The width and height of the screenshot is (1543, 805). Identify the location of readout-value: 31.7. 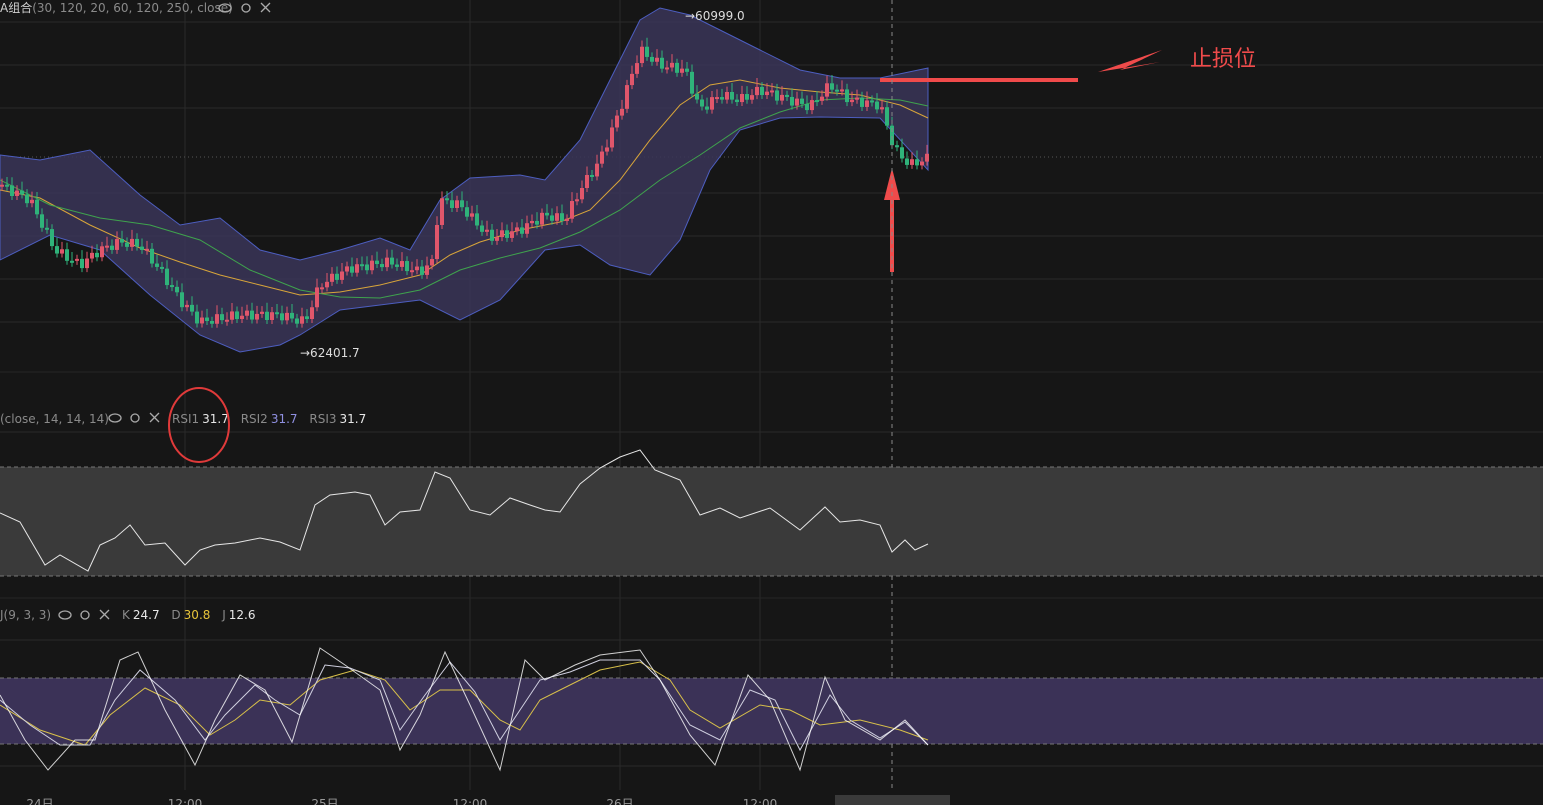
(284, 419).